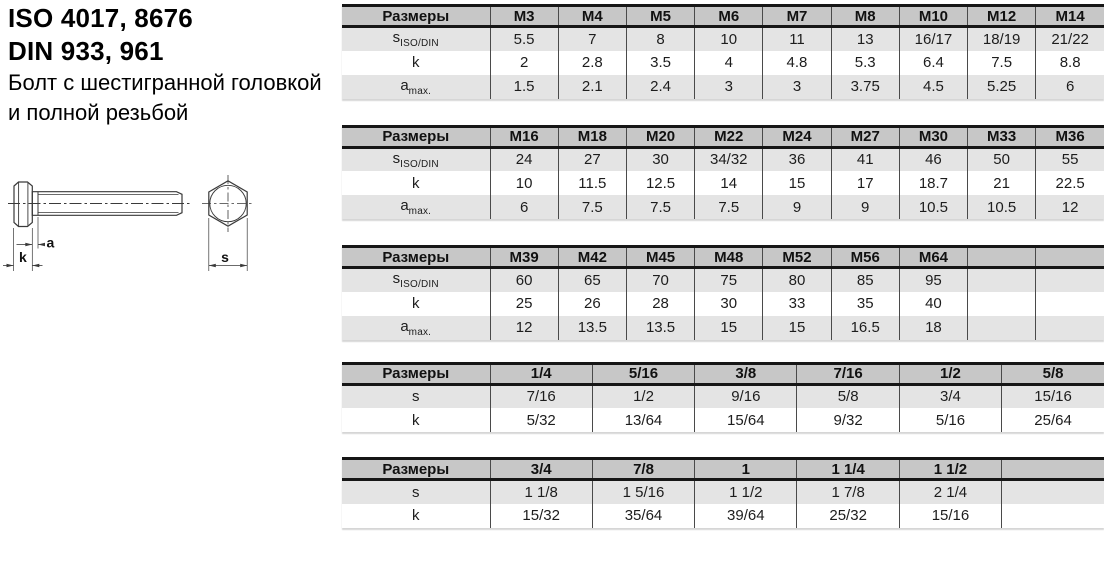 This screenshot has width=1104, height=566. Describe the element at coordinates (592, 137) in the screenshot. I see `col-header-M18: M18` at that location.